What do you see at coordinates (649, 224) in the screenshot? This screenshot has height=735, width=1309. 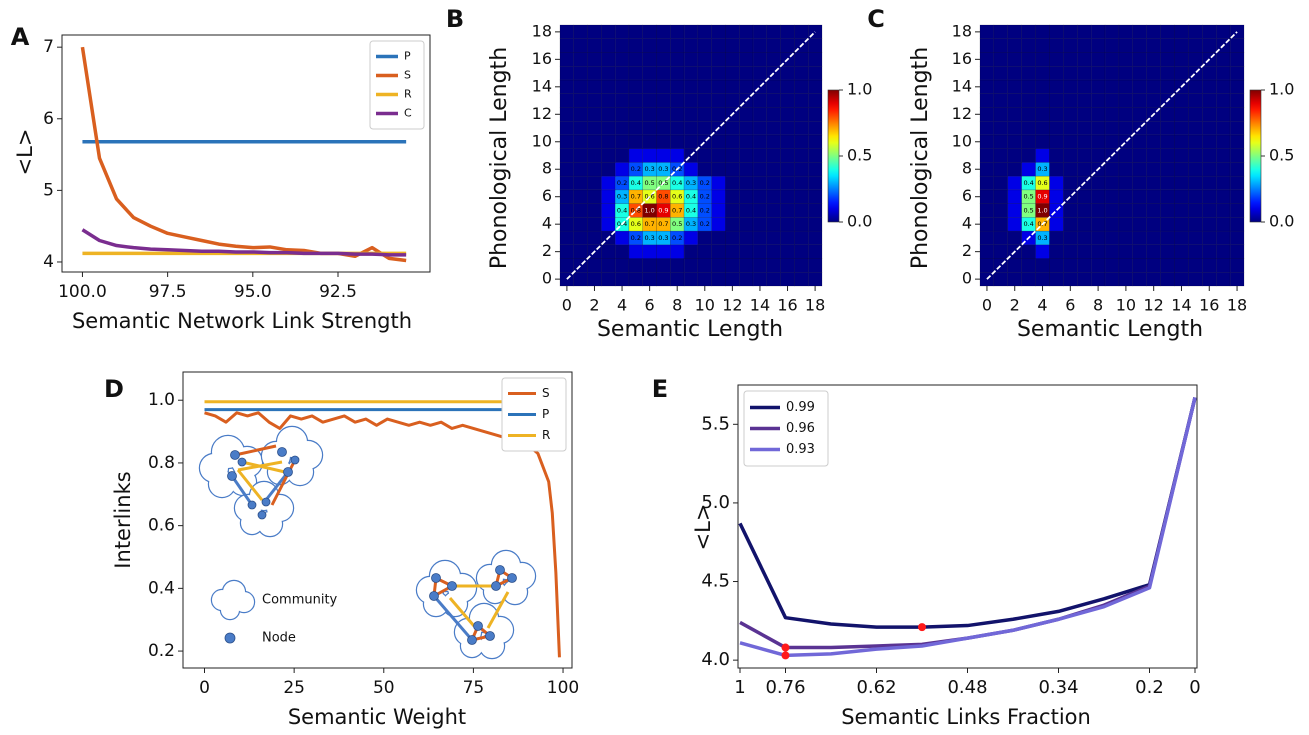 I see `cell-label: 0.7` at bounding box center [649, 224].